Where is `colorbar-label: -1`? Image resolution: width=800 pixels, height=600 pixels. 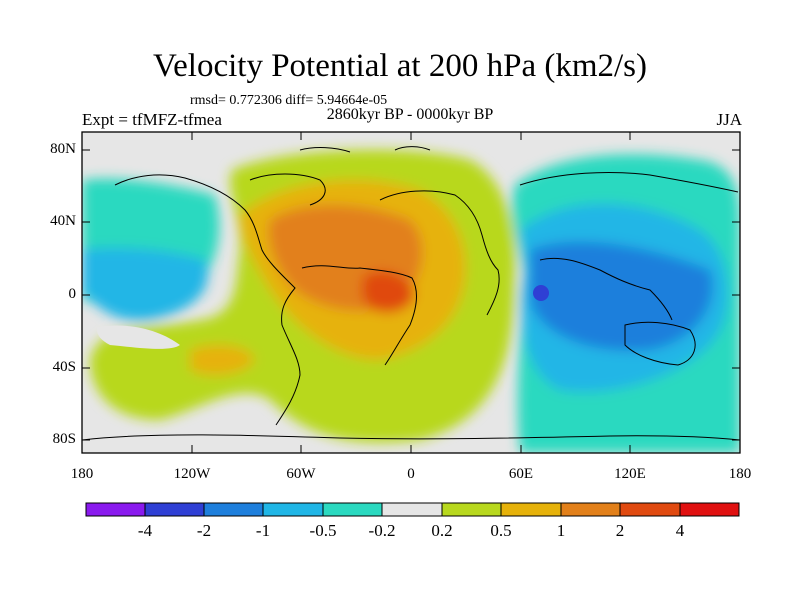 colorbar-label: -1 is located at coordinates (263, 530).